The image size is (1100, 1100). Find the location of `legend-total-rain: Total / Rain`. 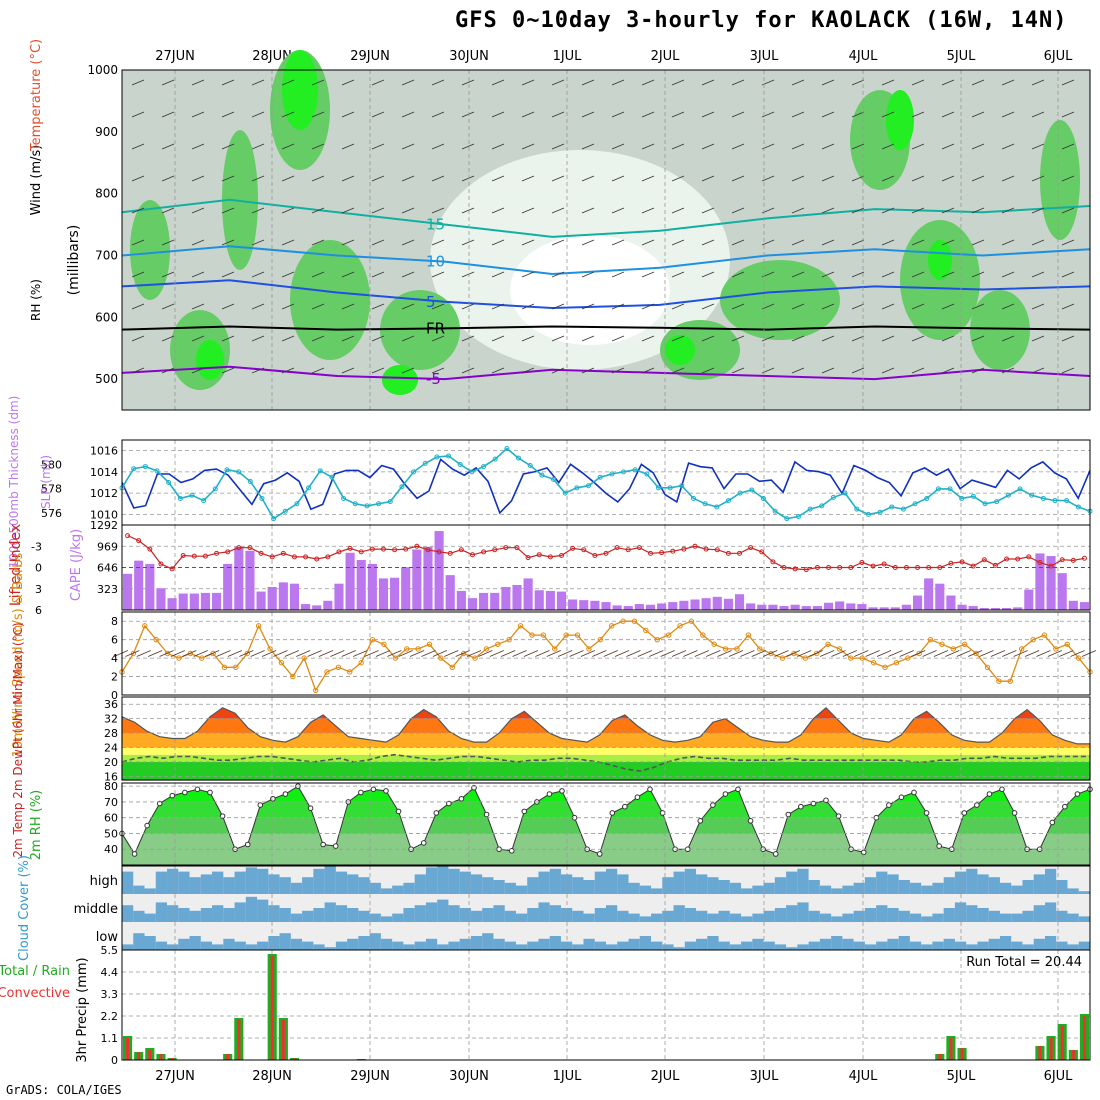

legend-total-rain: Total / Rain is located at coordinates (35, 971).